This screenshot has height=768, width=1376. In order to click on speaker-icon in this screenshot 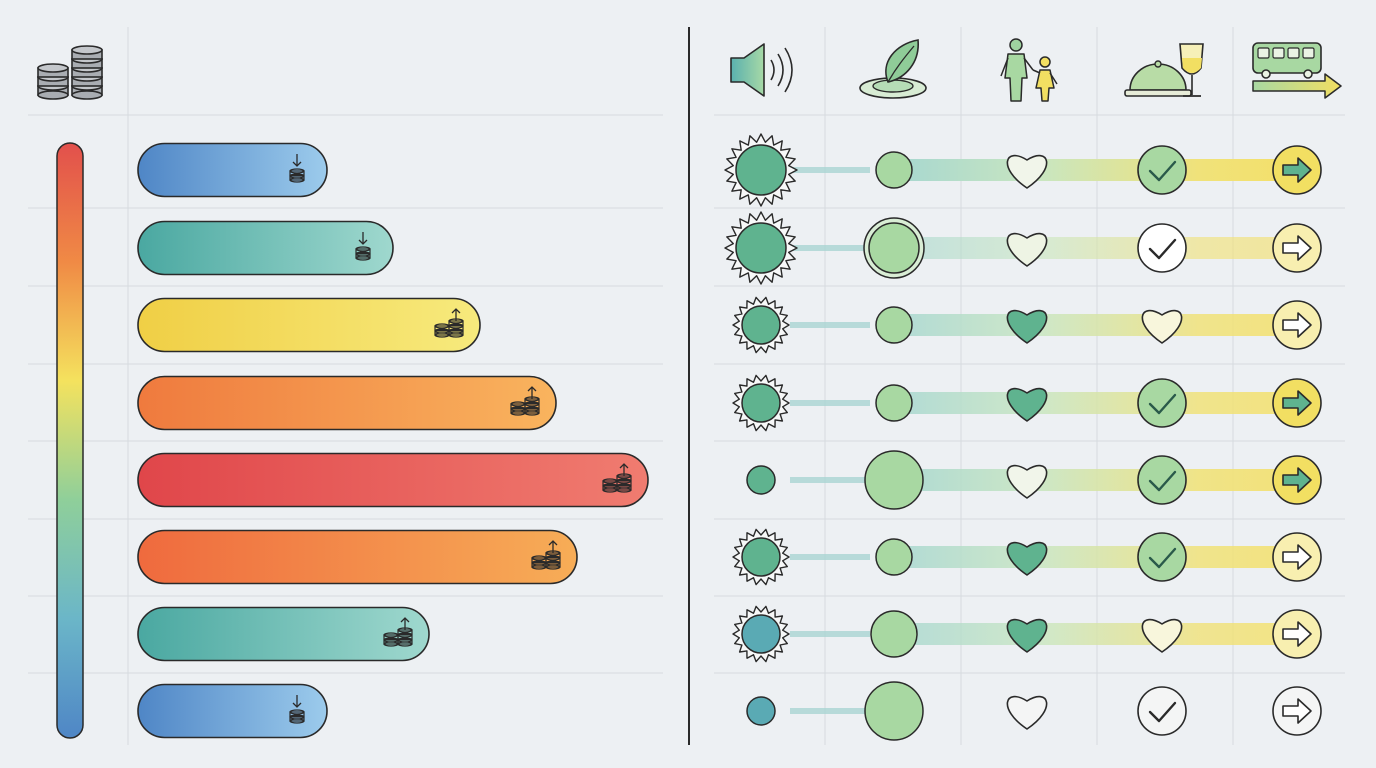, I will do `click(761, 70)`.